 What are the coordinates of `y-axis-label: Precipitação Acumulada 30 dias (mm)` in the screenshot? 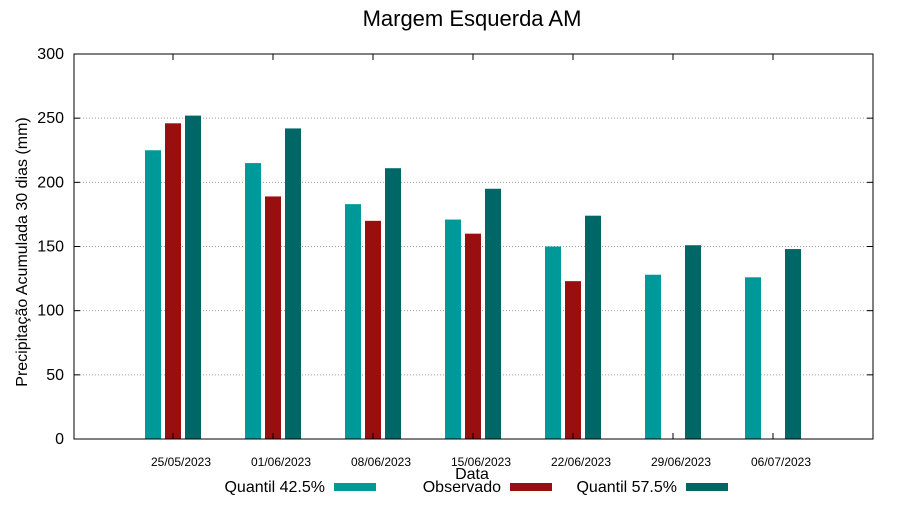 It's located at (22, 251).